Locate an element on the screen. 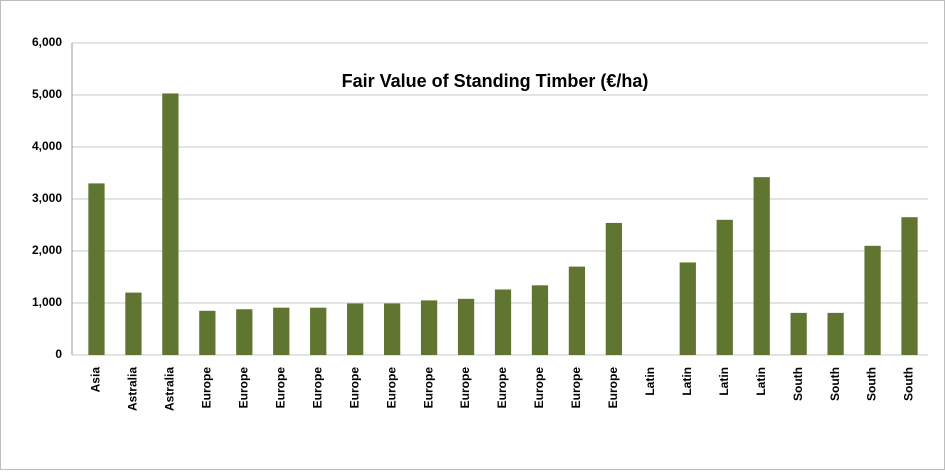 The image size is (945, 475). x-tick-label: Asia is located at coordinates (96, 380).